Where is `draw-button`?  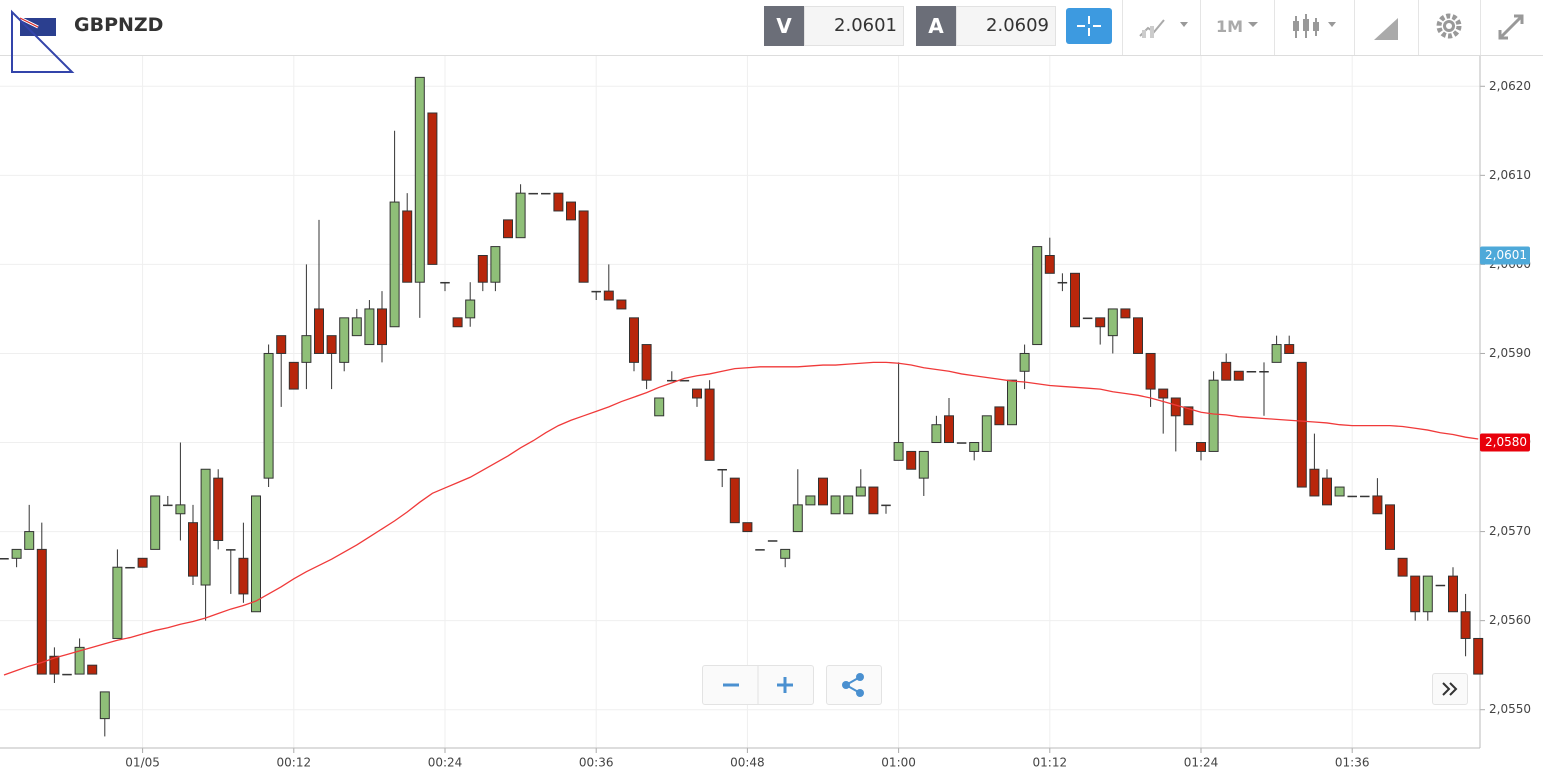
draw-button is located at coordinates (1387, 26).